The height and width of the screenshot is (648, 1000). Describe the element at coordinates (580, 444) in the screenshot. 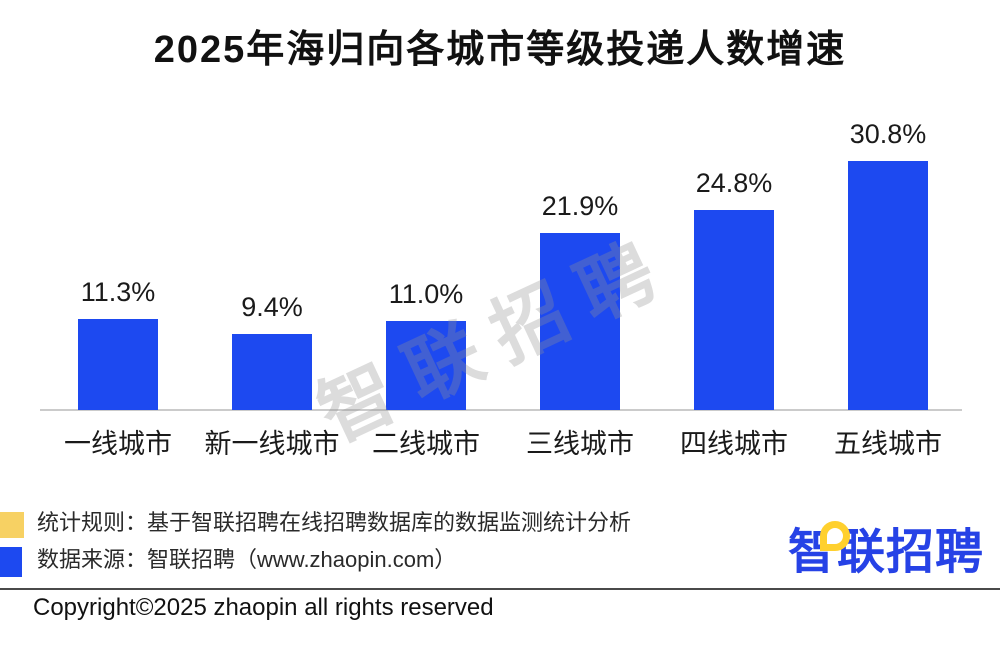

I see `x-axis-label: 三线城市` at that location.